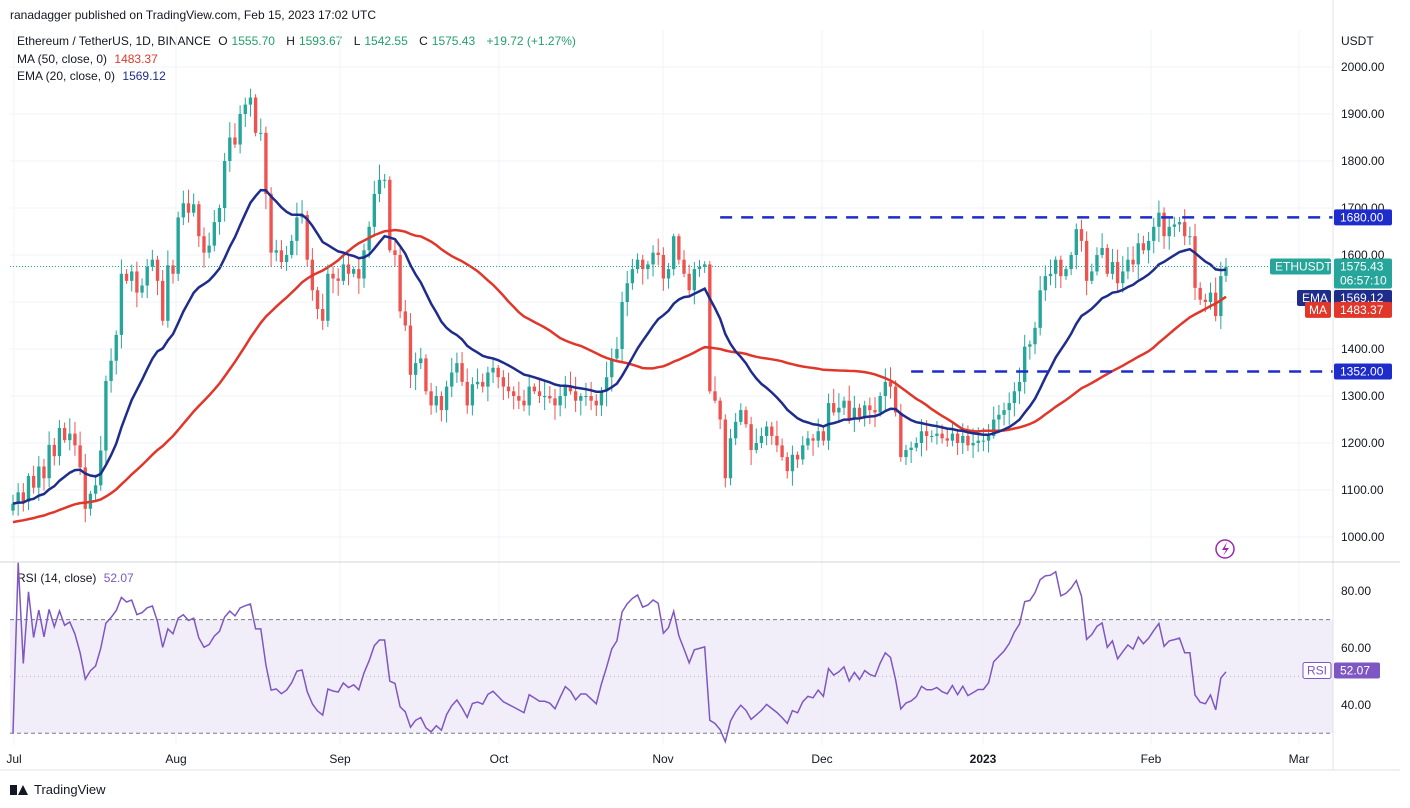 The width and height of the screenshot is (1410, 808). Describe the element at coordinates (1362, 217) in the screenshot. I see `level-badge-label: 1680.00` at that location.